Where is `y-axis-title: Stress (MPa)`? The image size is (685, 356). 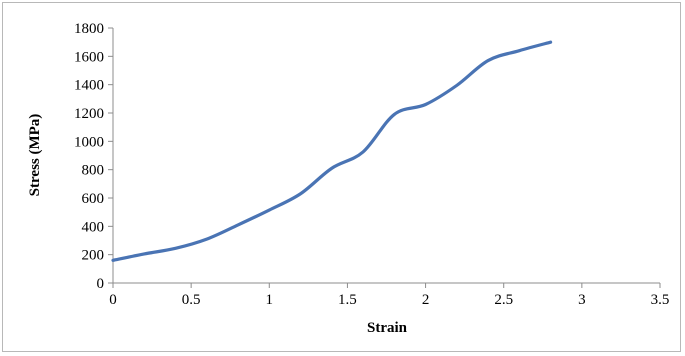 y-axis-title: Stress (MPa) is located at coordinates (35, 155).